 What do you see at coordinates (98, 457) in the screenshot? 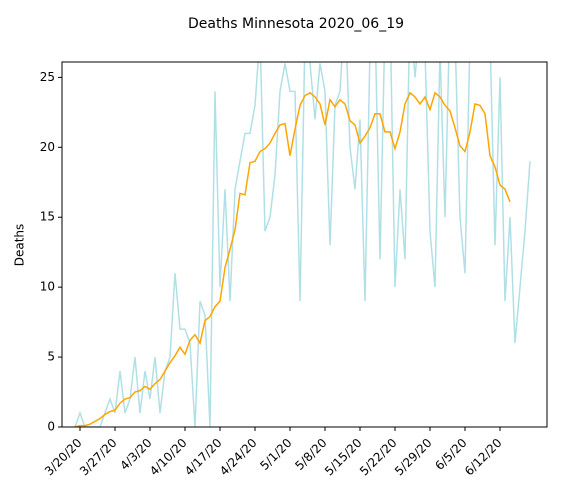
I see `x-tick-label: 3/27/20` at bounding box center [98, 457].